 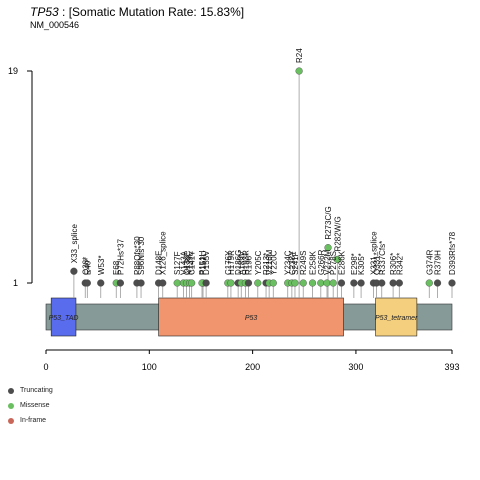 What do you see at coordinates (393, 264) in the screenshot?
I see `mutation-label-336: R306*` at bounding box center [393, 264].